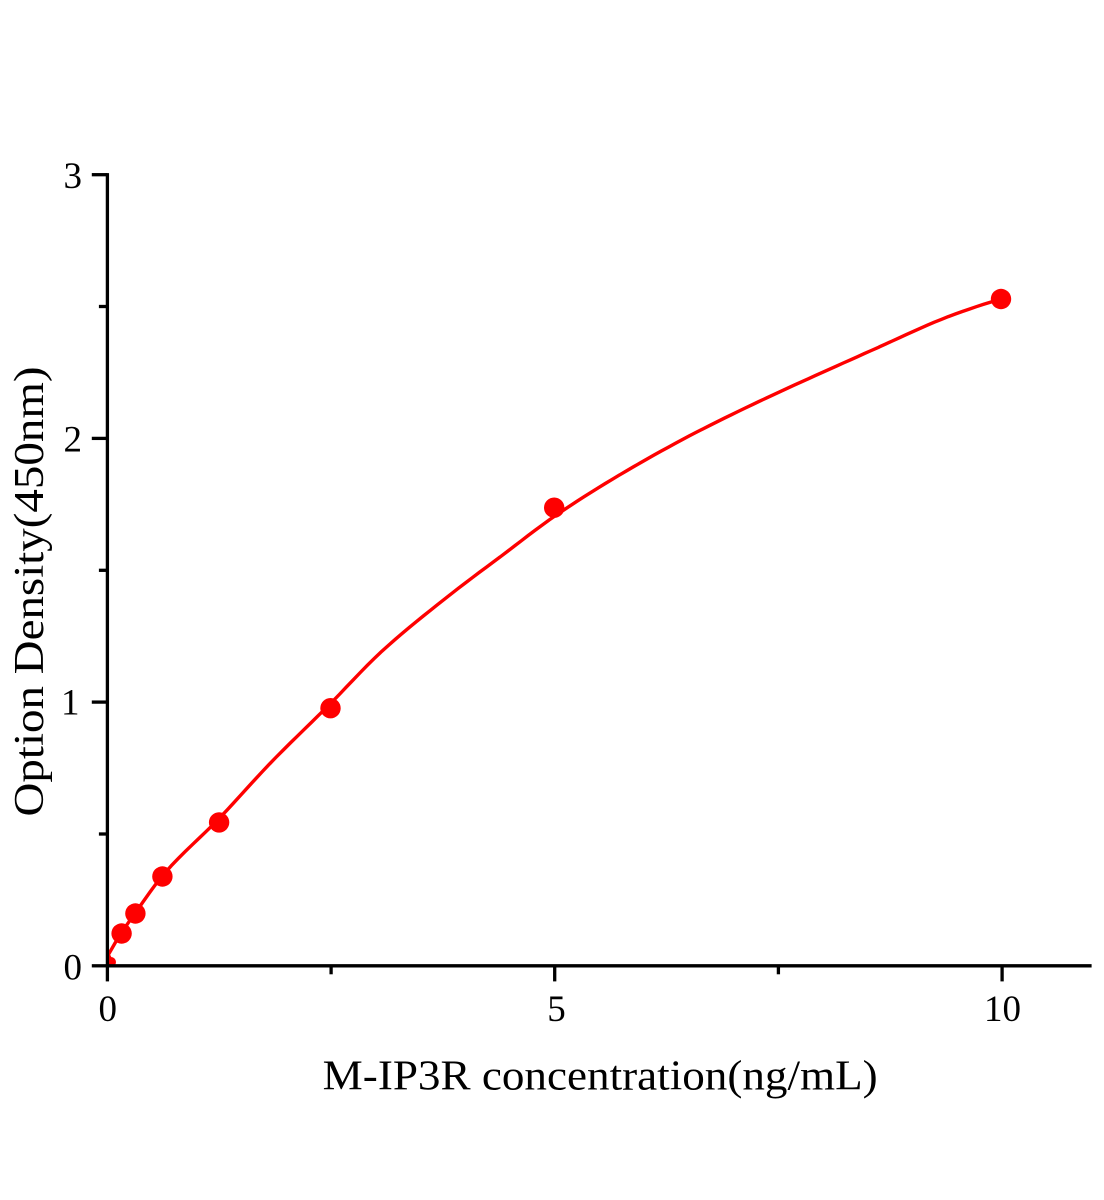 The height and width of the screenshot is (1200, 1104). Describe the element at coordinates (556, 1009) in the screenshot. I see `svg-text: 5` at that location.